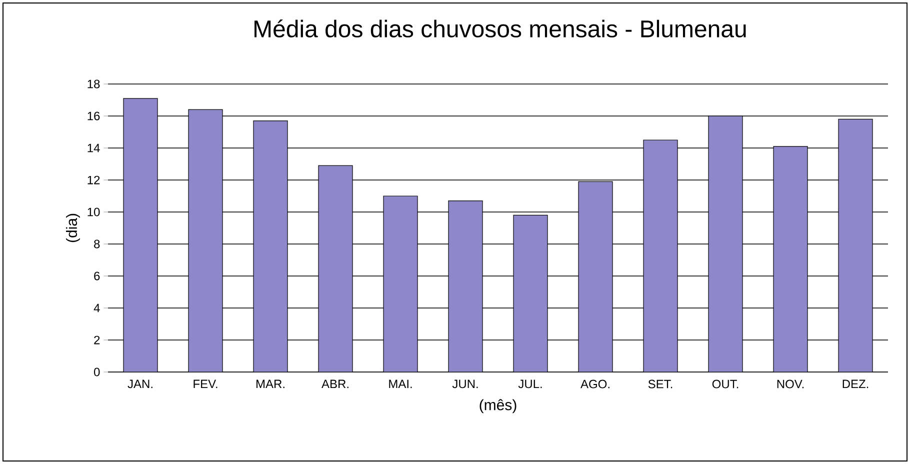 The width and height of the screenshot is (910, 464). What do you see at coordinates (94, 212) in the screenshot?
I see `y-tick-label: 10` at bounding box center [94, 212].